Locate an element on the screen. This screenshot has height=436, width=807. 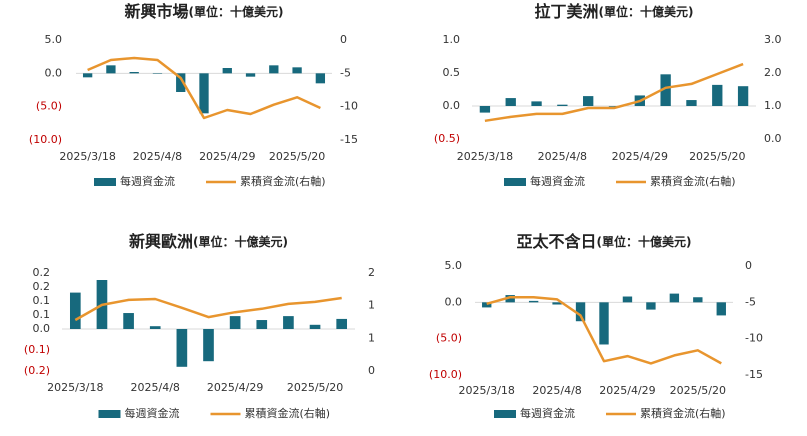
y2-tick-label: 3.0 is located at coordinates (773, 39).